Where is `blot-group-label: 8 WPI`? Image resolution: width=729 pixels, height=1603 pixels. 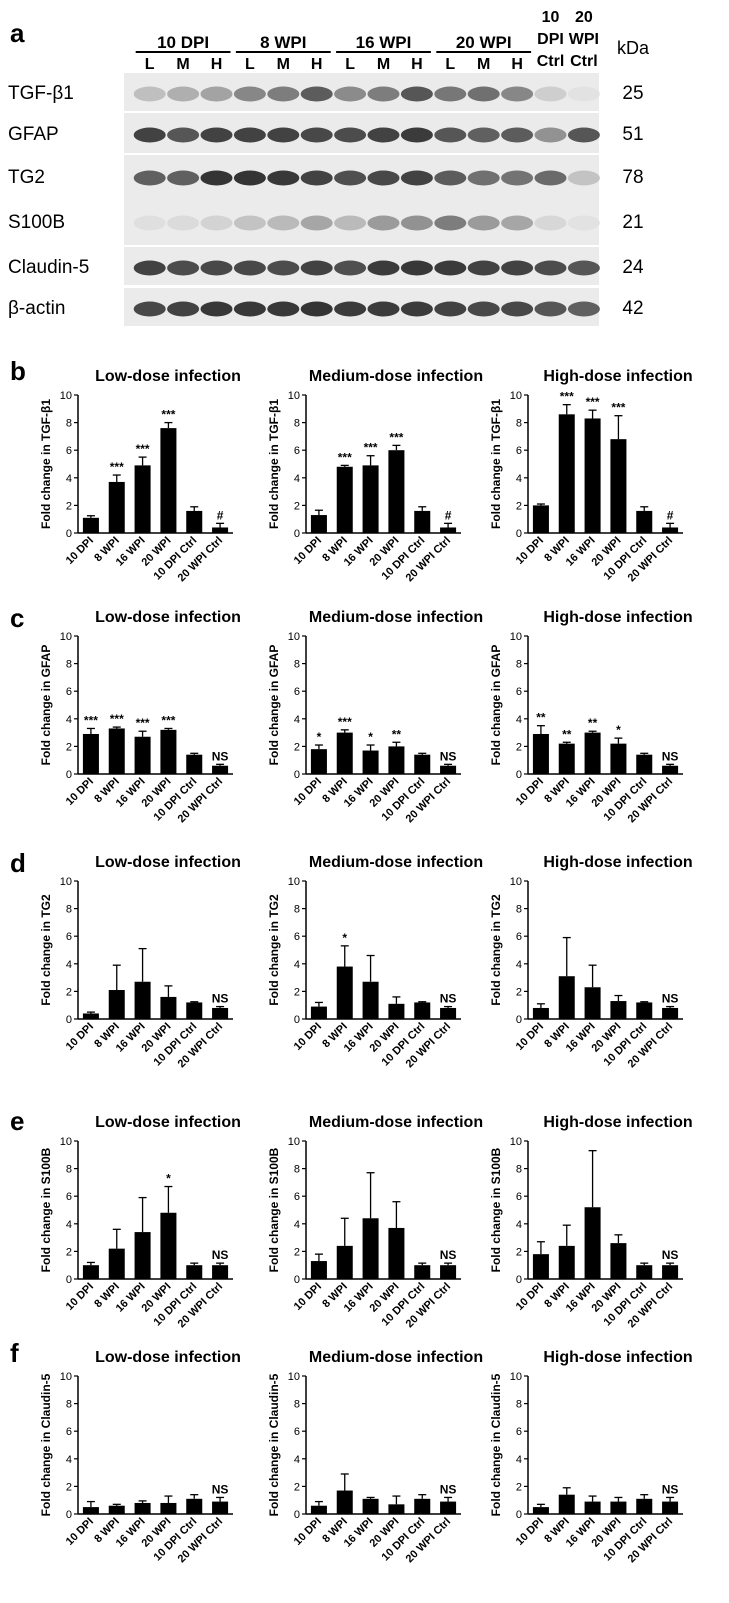
blot-group-label: 8 WPI is located at coordinates (283, 42).